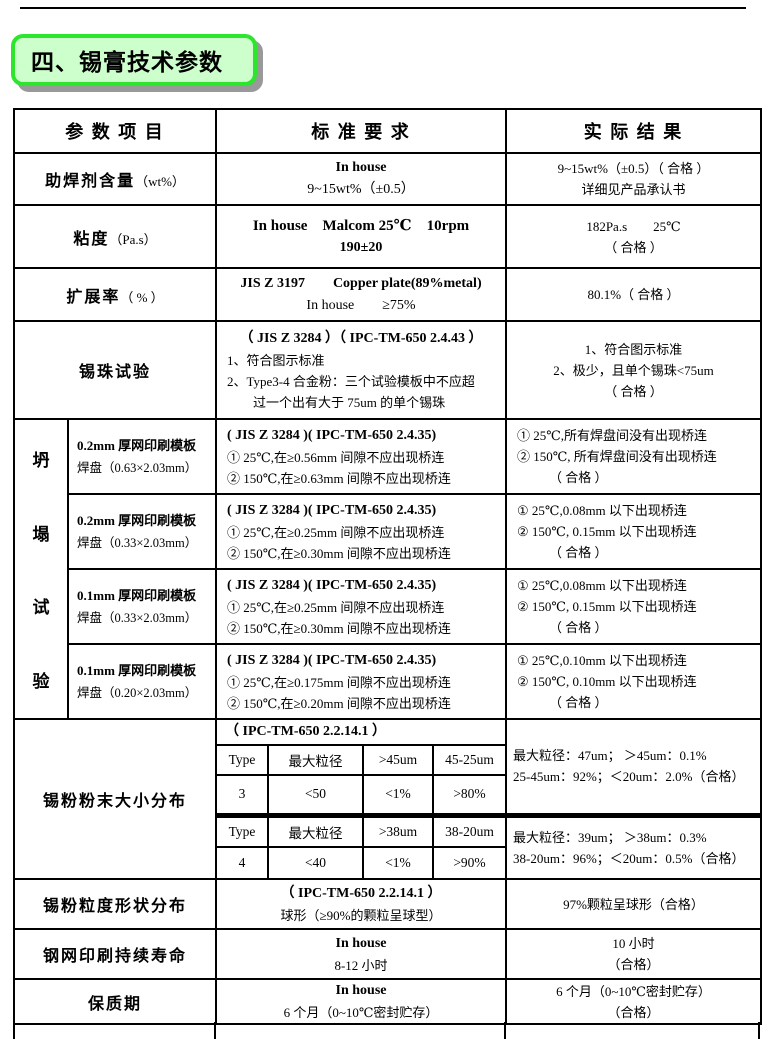  Describe the element at coordinates (578, 477) in the screenshot. I see `collapse-1-result-line3: （ 合格 ）` at that location.